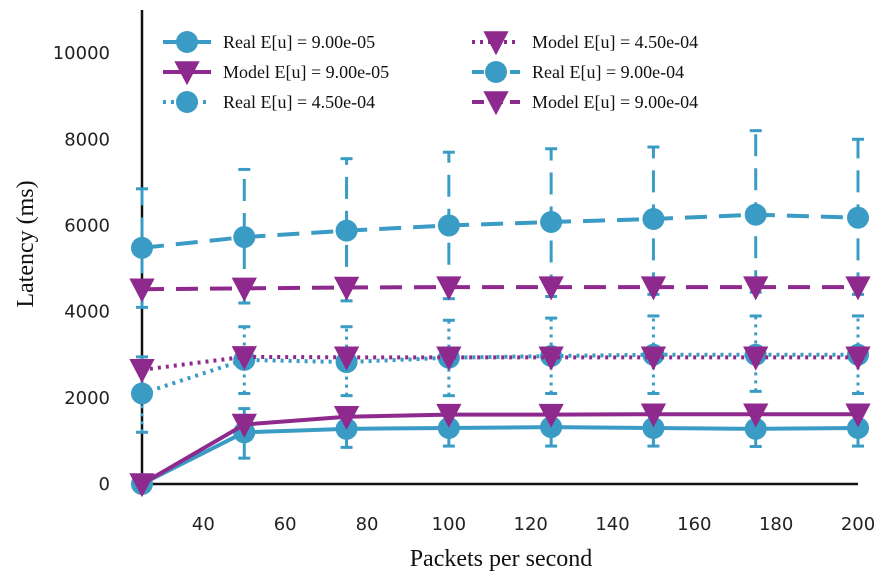 The width and height of the screenshot is (879, 576). What do you see at coordinates (449, 524) in the screenshot?
I see `x-tick-label: 100` at bounding box center [449, 524].